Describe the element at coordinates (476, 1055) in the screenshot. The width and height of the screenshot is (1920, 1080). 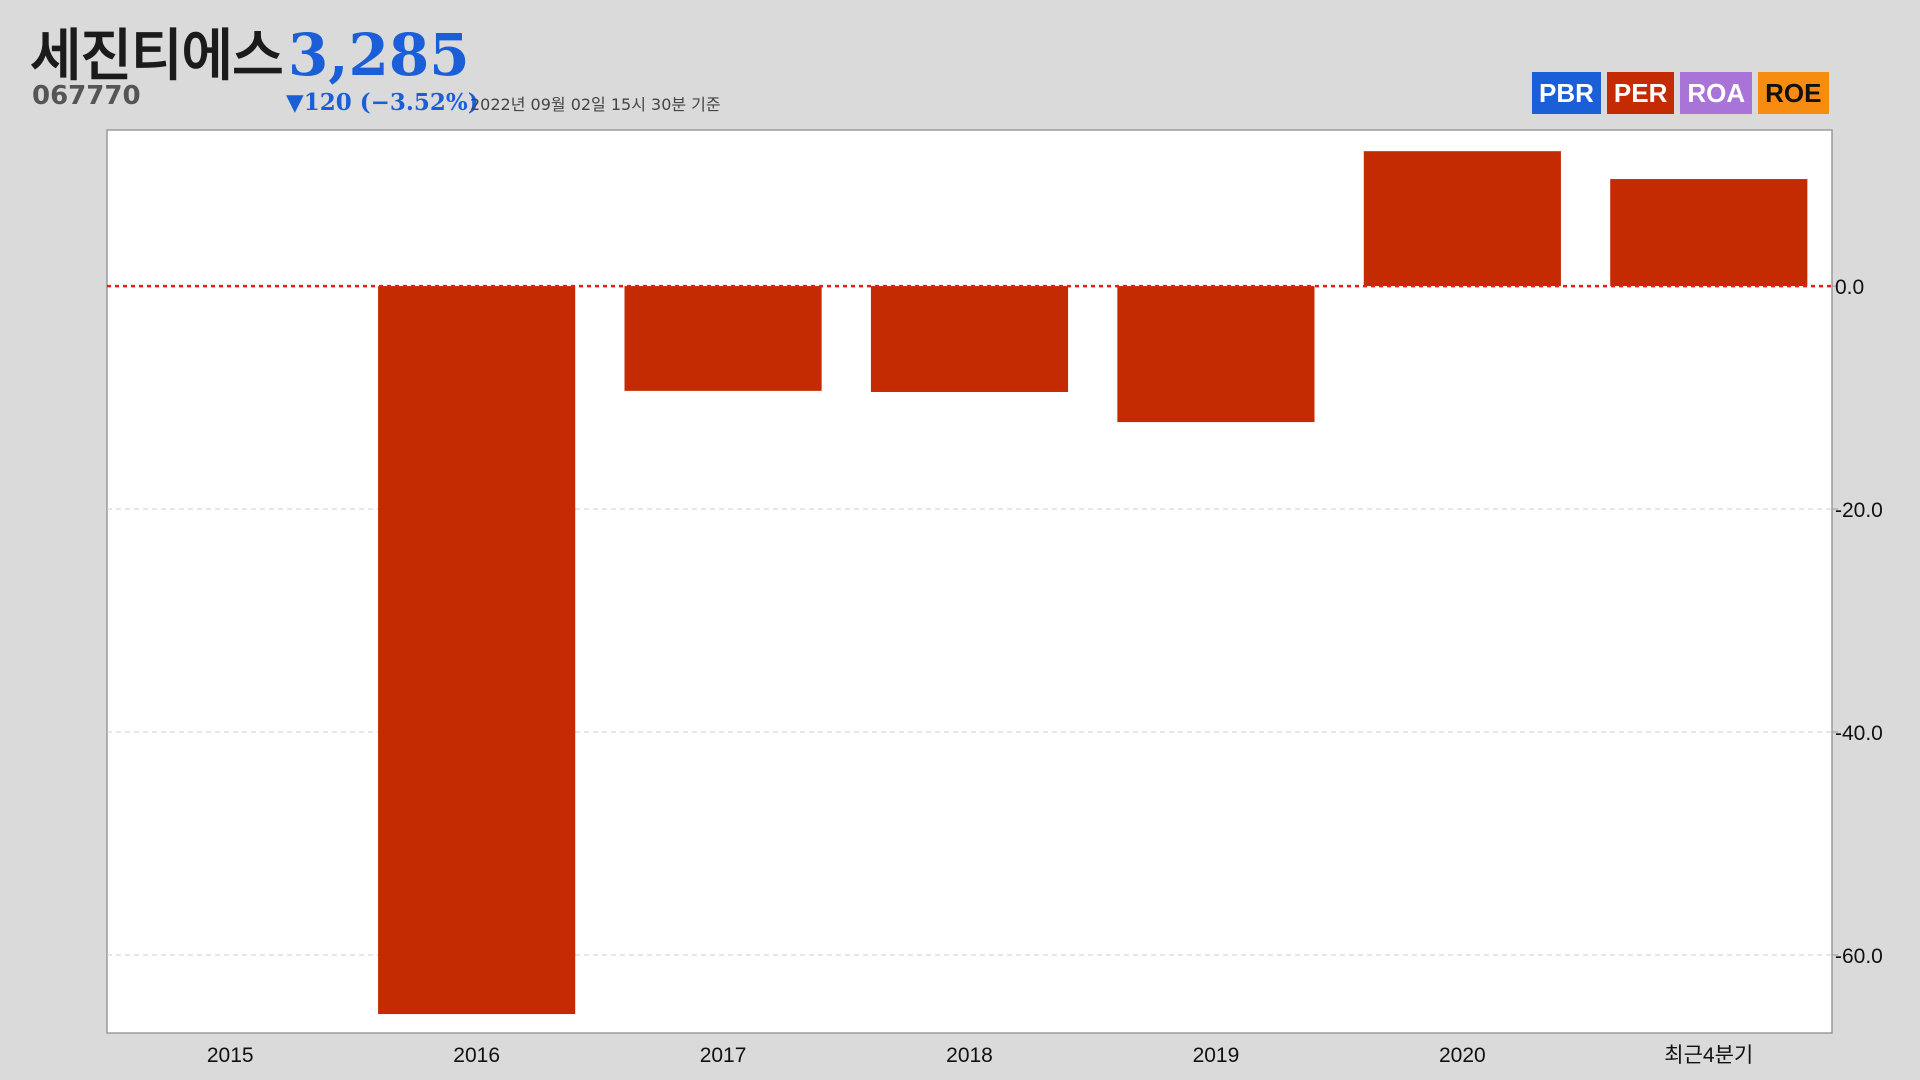
I see `x-tick-label: 2016` at that location.